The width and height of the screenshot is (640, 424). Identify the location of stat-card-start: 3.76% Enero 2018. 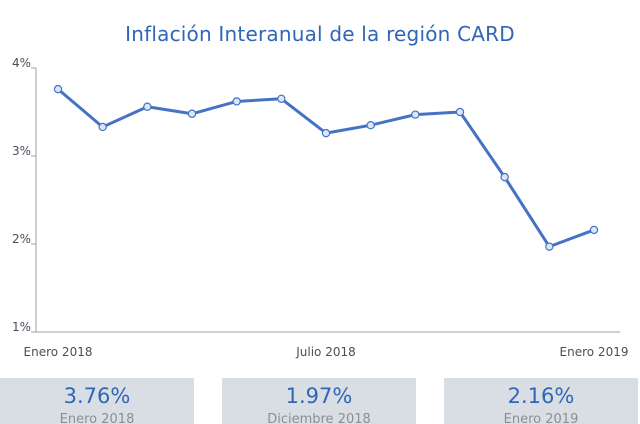
(97, 401).